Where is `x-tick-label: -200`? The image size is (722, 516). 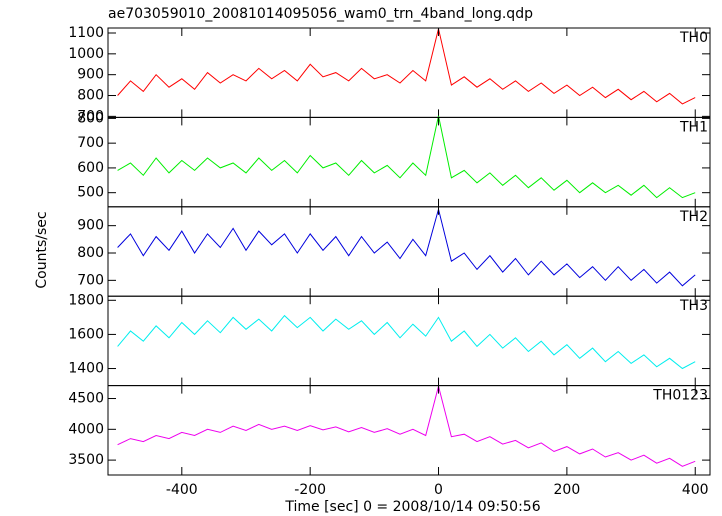 x-tick-label: -200 is located at coordinates (310, 490).